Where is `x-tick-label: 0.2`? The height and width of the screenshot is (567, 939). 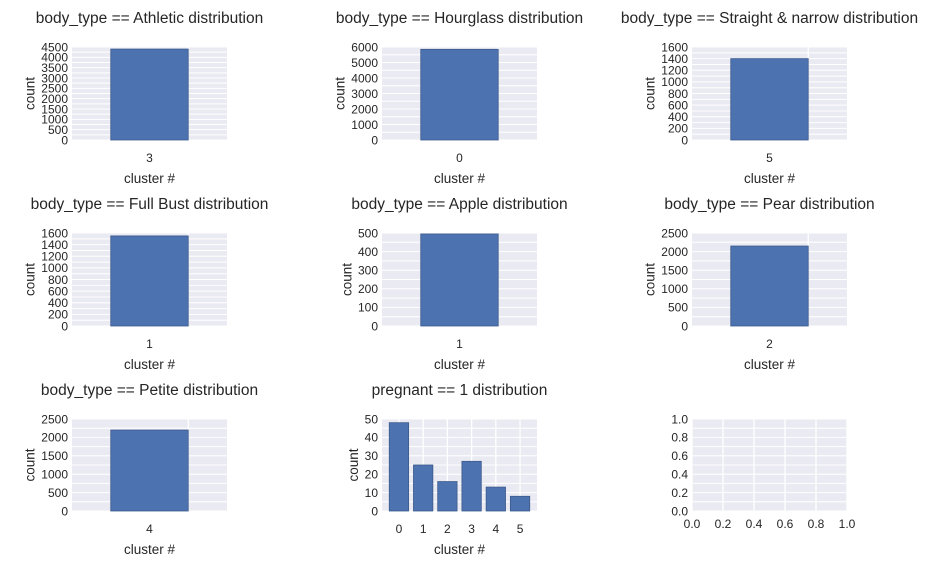
x-tick-label: 0.2 is located at coordinates (723, 524).